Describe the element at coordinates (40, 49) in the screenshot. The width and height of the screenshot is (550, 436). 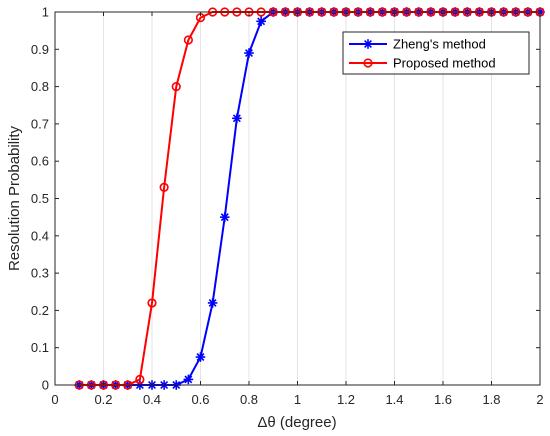
I see `y-tick-label: 0.9` at that location.